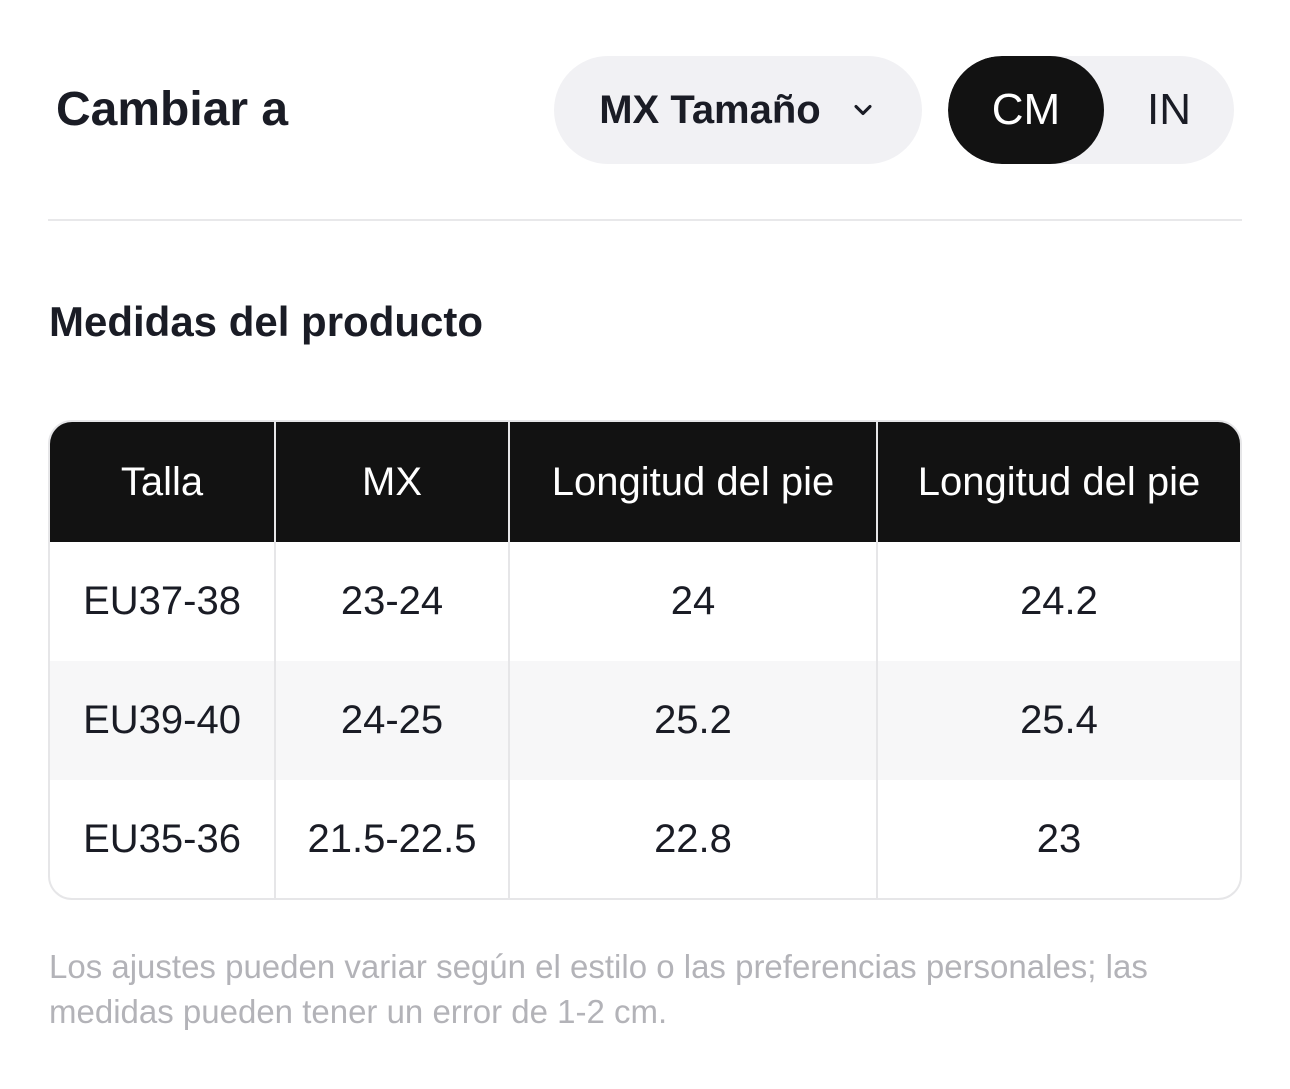 This screenshot has width=1290, height=1089. What do you see at coordinates (162, 482) in the screenshot?
I see `table-header-cell: Talla` at bounding box center [162, 482].